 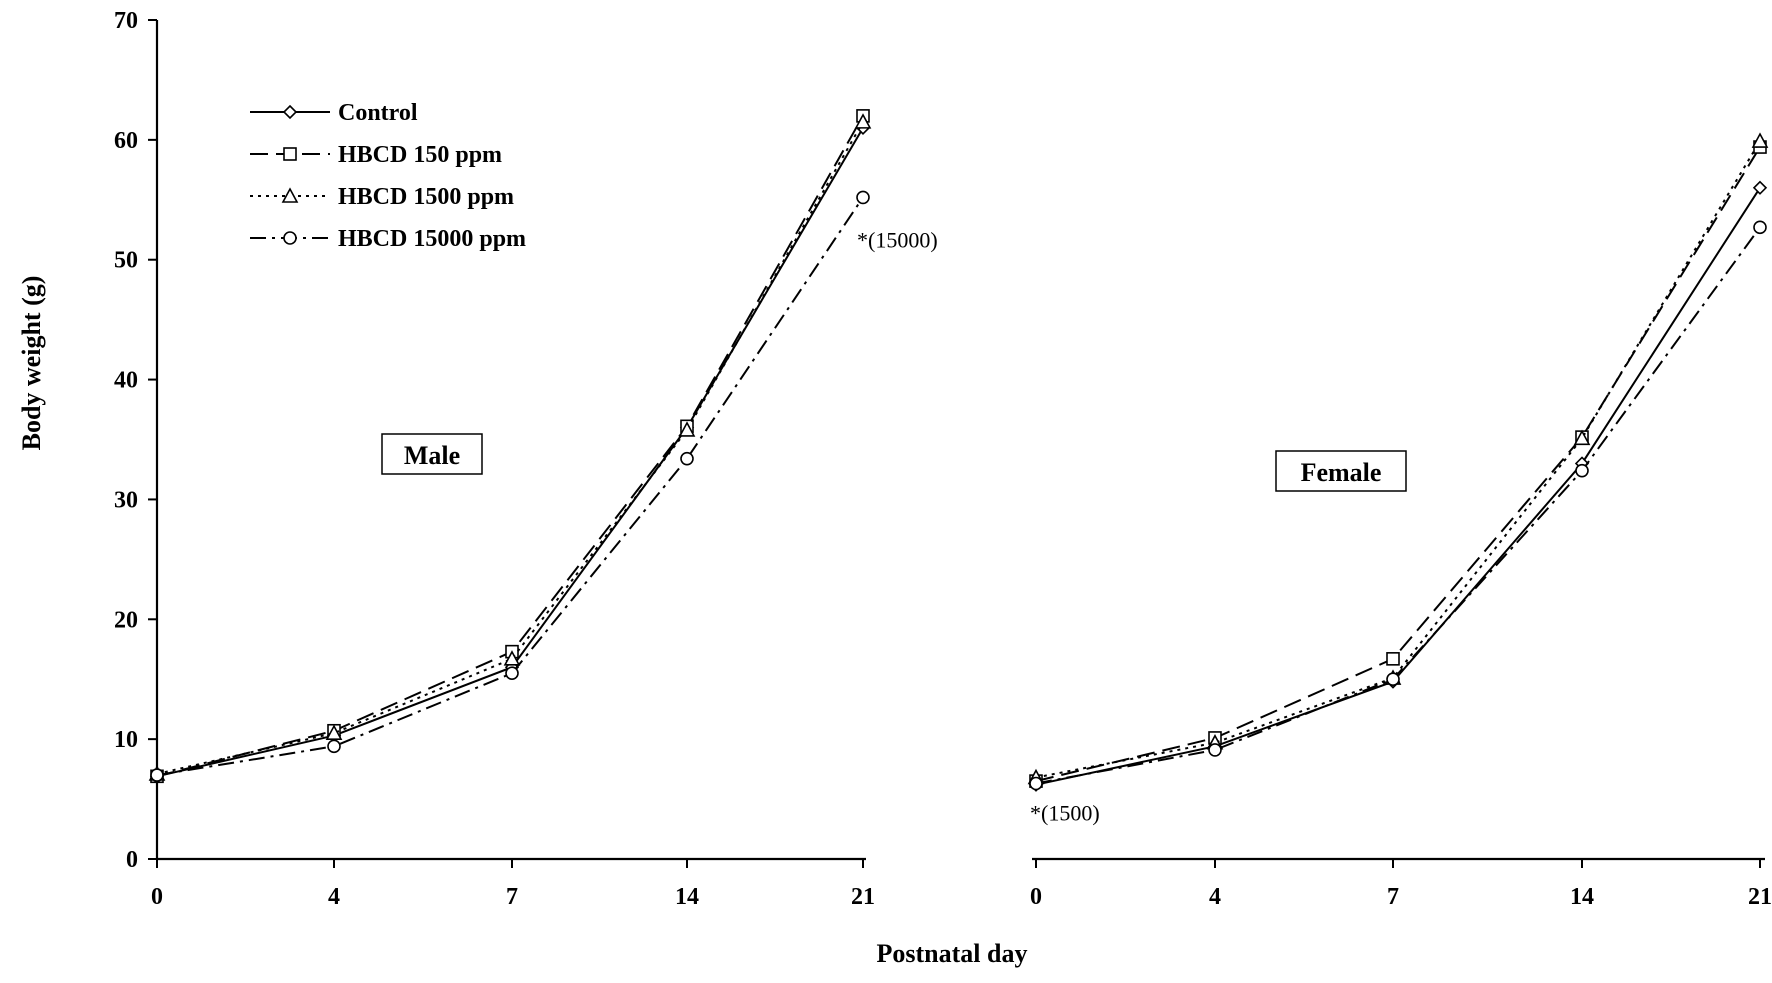 I want to click on male-x-tick-label: 0, so click(x=157, y=897).